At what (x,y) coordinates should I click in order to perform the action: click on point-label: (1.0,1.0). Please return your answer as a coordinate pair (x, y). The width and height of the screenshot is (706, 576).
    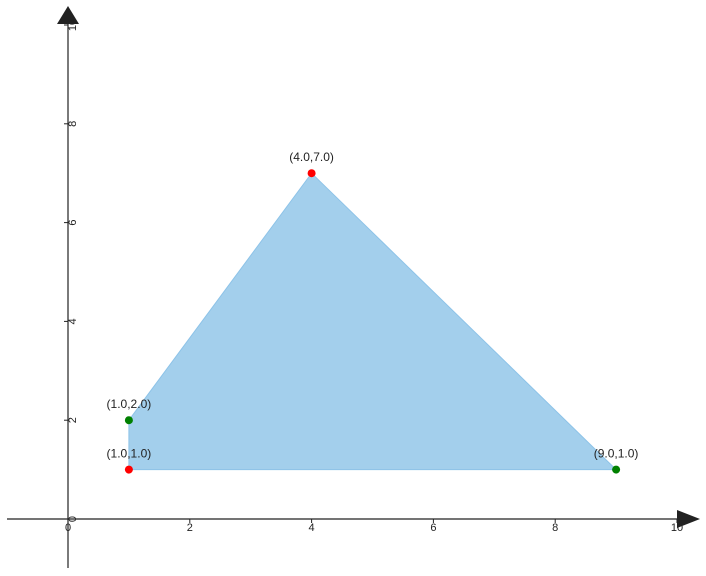
    Looking at the image, I should click on (129, 454).